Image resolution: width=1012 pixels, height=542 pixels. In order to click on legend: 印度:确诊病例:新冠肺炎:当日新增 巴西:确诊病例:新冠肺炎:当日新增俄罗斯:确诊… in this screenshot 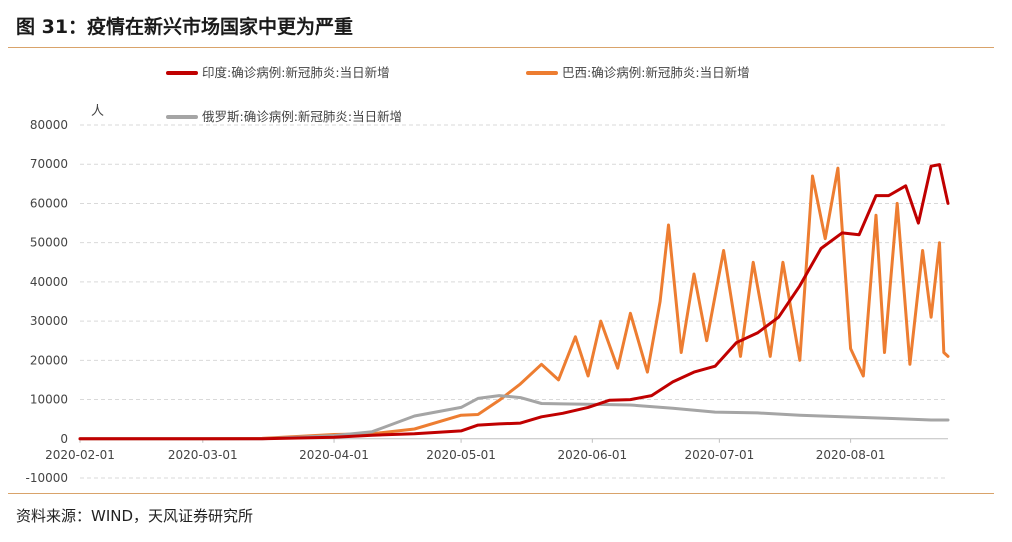, I will do `click(458, 94)`.